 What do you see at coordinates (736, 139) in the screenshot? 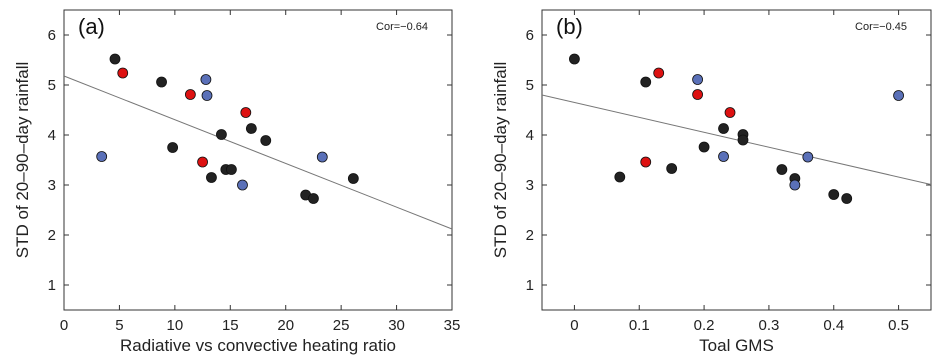
I see `regression-line` at bounding box center [736, 139].